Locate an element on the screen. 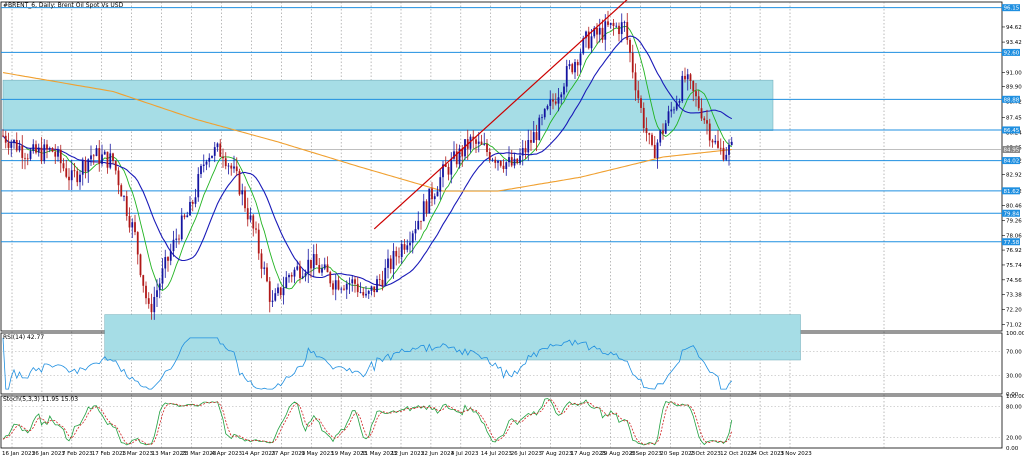  y-tick-label: 86.24 is located at coordinates (1014, 134).